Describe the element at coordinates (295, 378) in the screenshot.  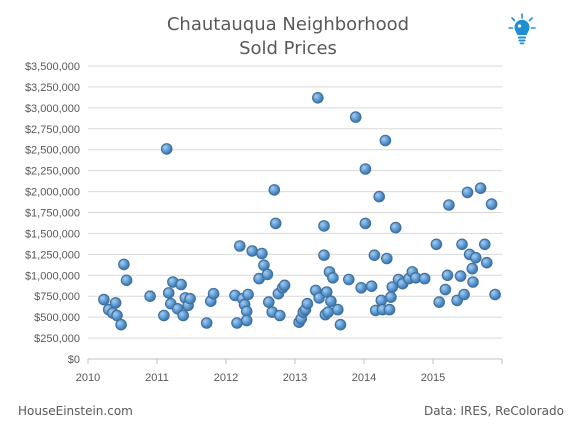
I see `x-tick-label: 2013` at that location.